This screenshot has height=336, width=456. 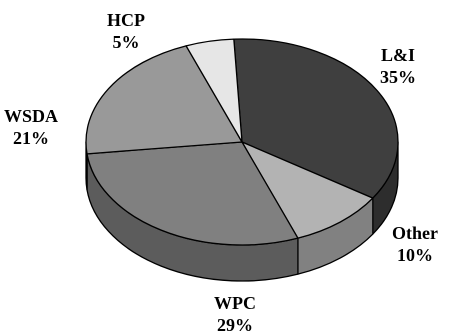 I want to click on pie-slice-wsda, so click(x=164, y=100).